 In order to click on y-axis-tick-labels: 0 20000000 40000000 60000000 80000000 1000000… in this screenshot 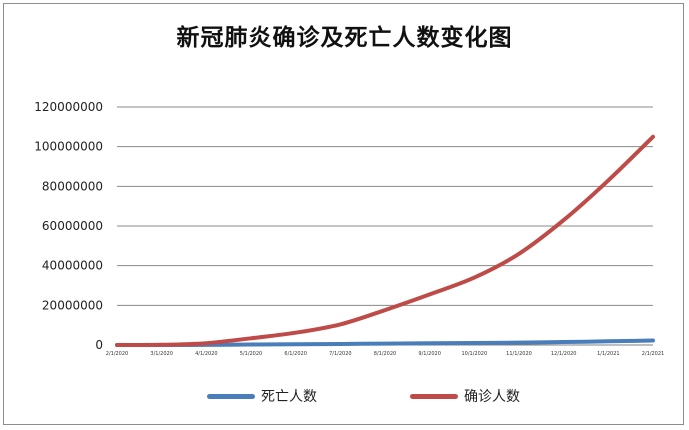, I will do `click(68, 226)`.